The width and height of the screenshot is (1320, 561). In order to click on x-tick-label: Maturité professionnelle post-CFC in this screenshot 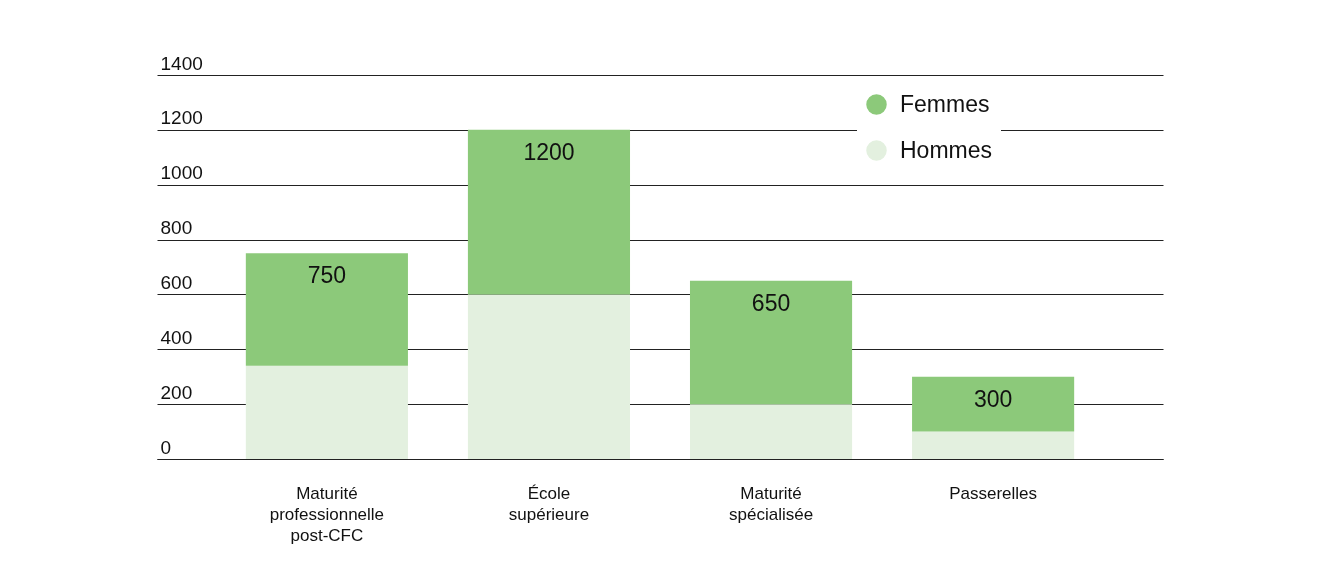, I will do `click(327, 514)`.